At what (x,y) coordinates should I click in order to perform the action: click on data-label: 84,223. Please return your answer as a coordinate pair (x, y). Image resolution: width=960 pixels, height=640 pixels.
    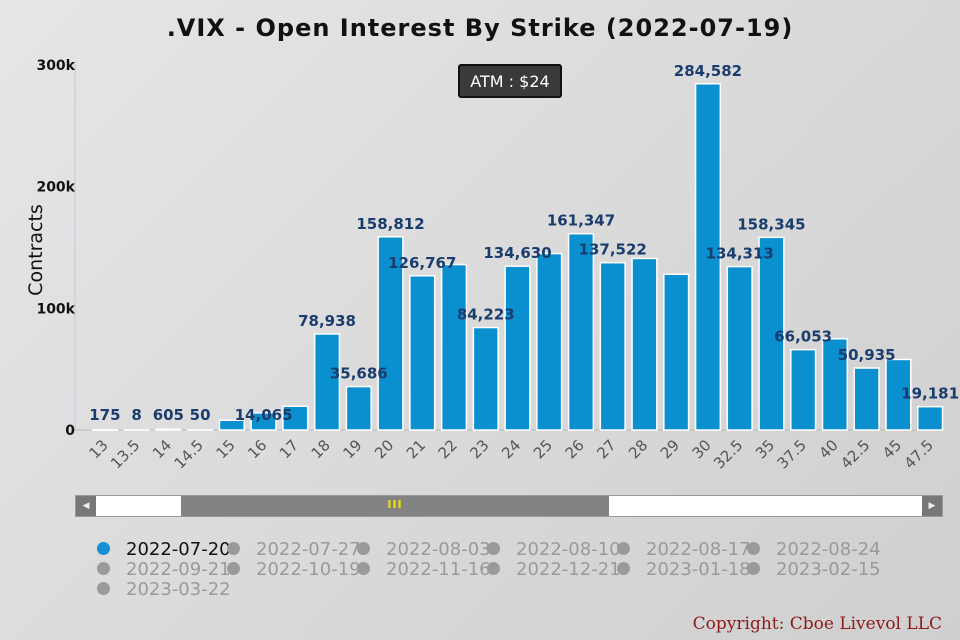
    Looking at the image, I should click on (486, 315).